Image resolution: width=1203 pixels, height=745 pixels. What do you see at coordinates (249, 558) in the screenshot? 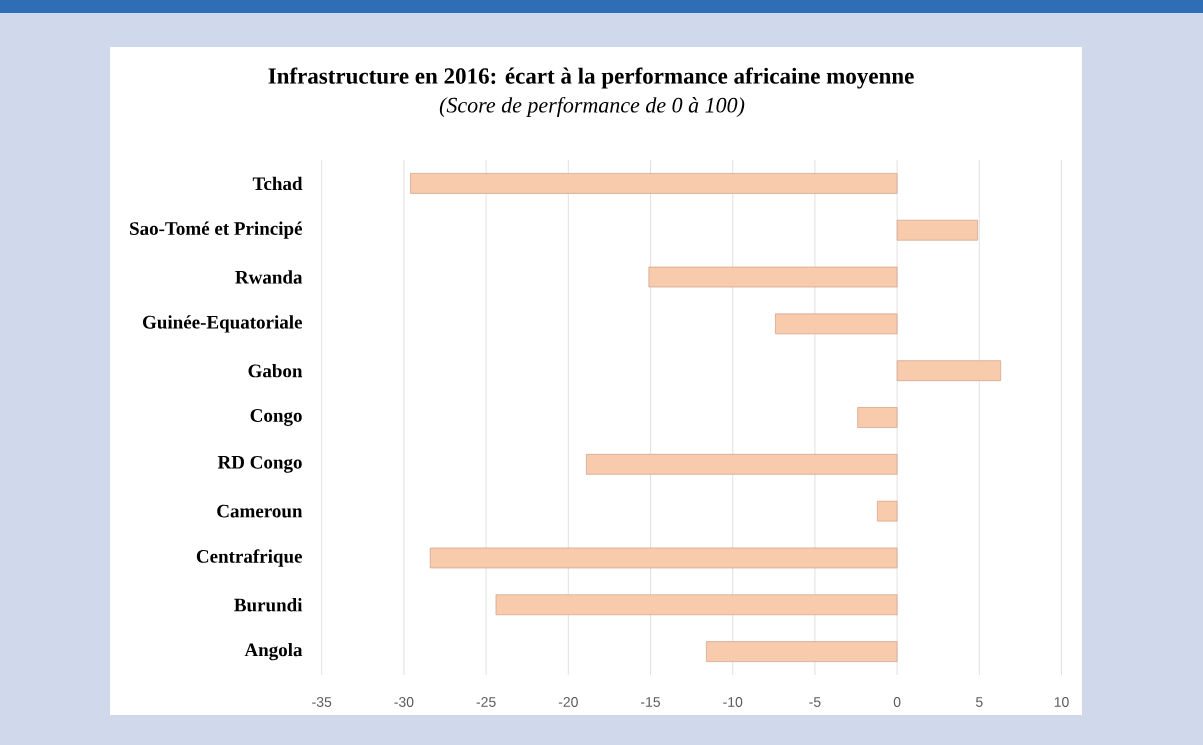
I see `y-tick-label: Centrafrique` at bounding box center [249, 558].